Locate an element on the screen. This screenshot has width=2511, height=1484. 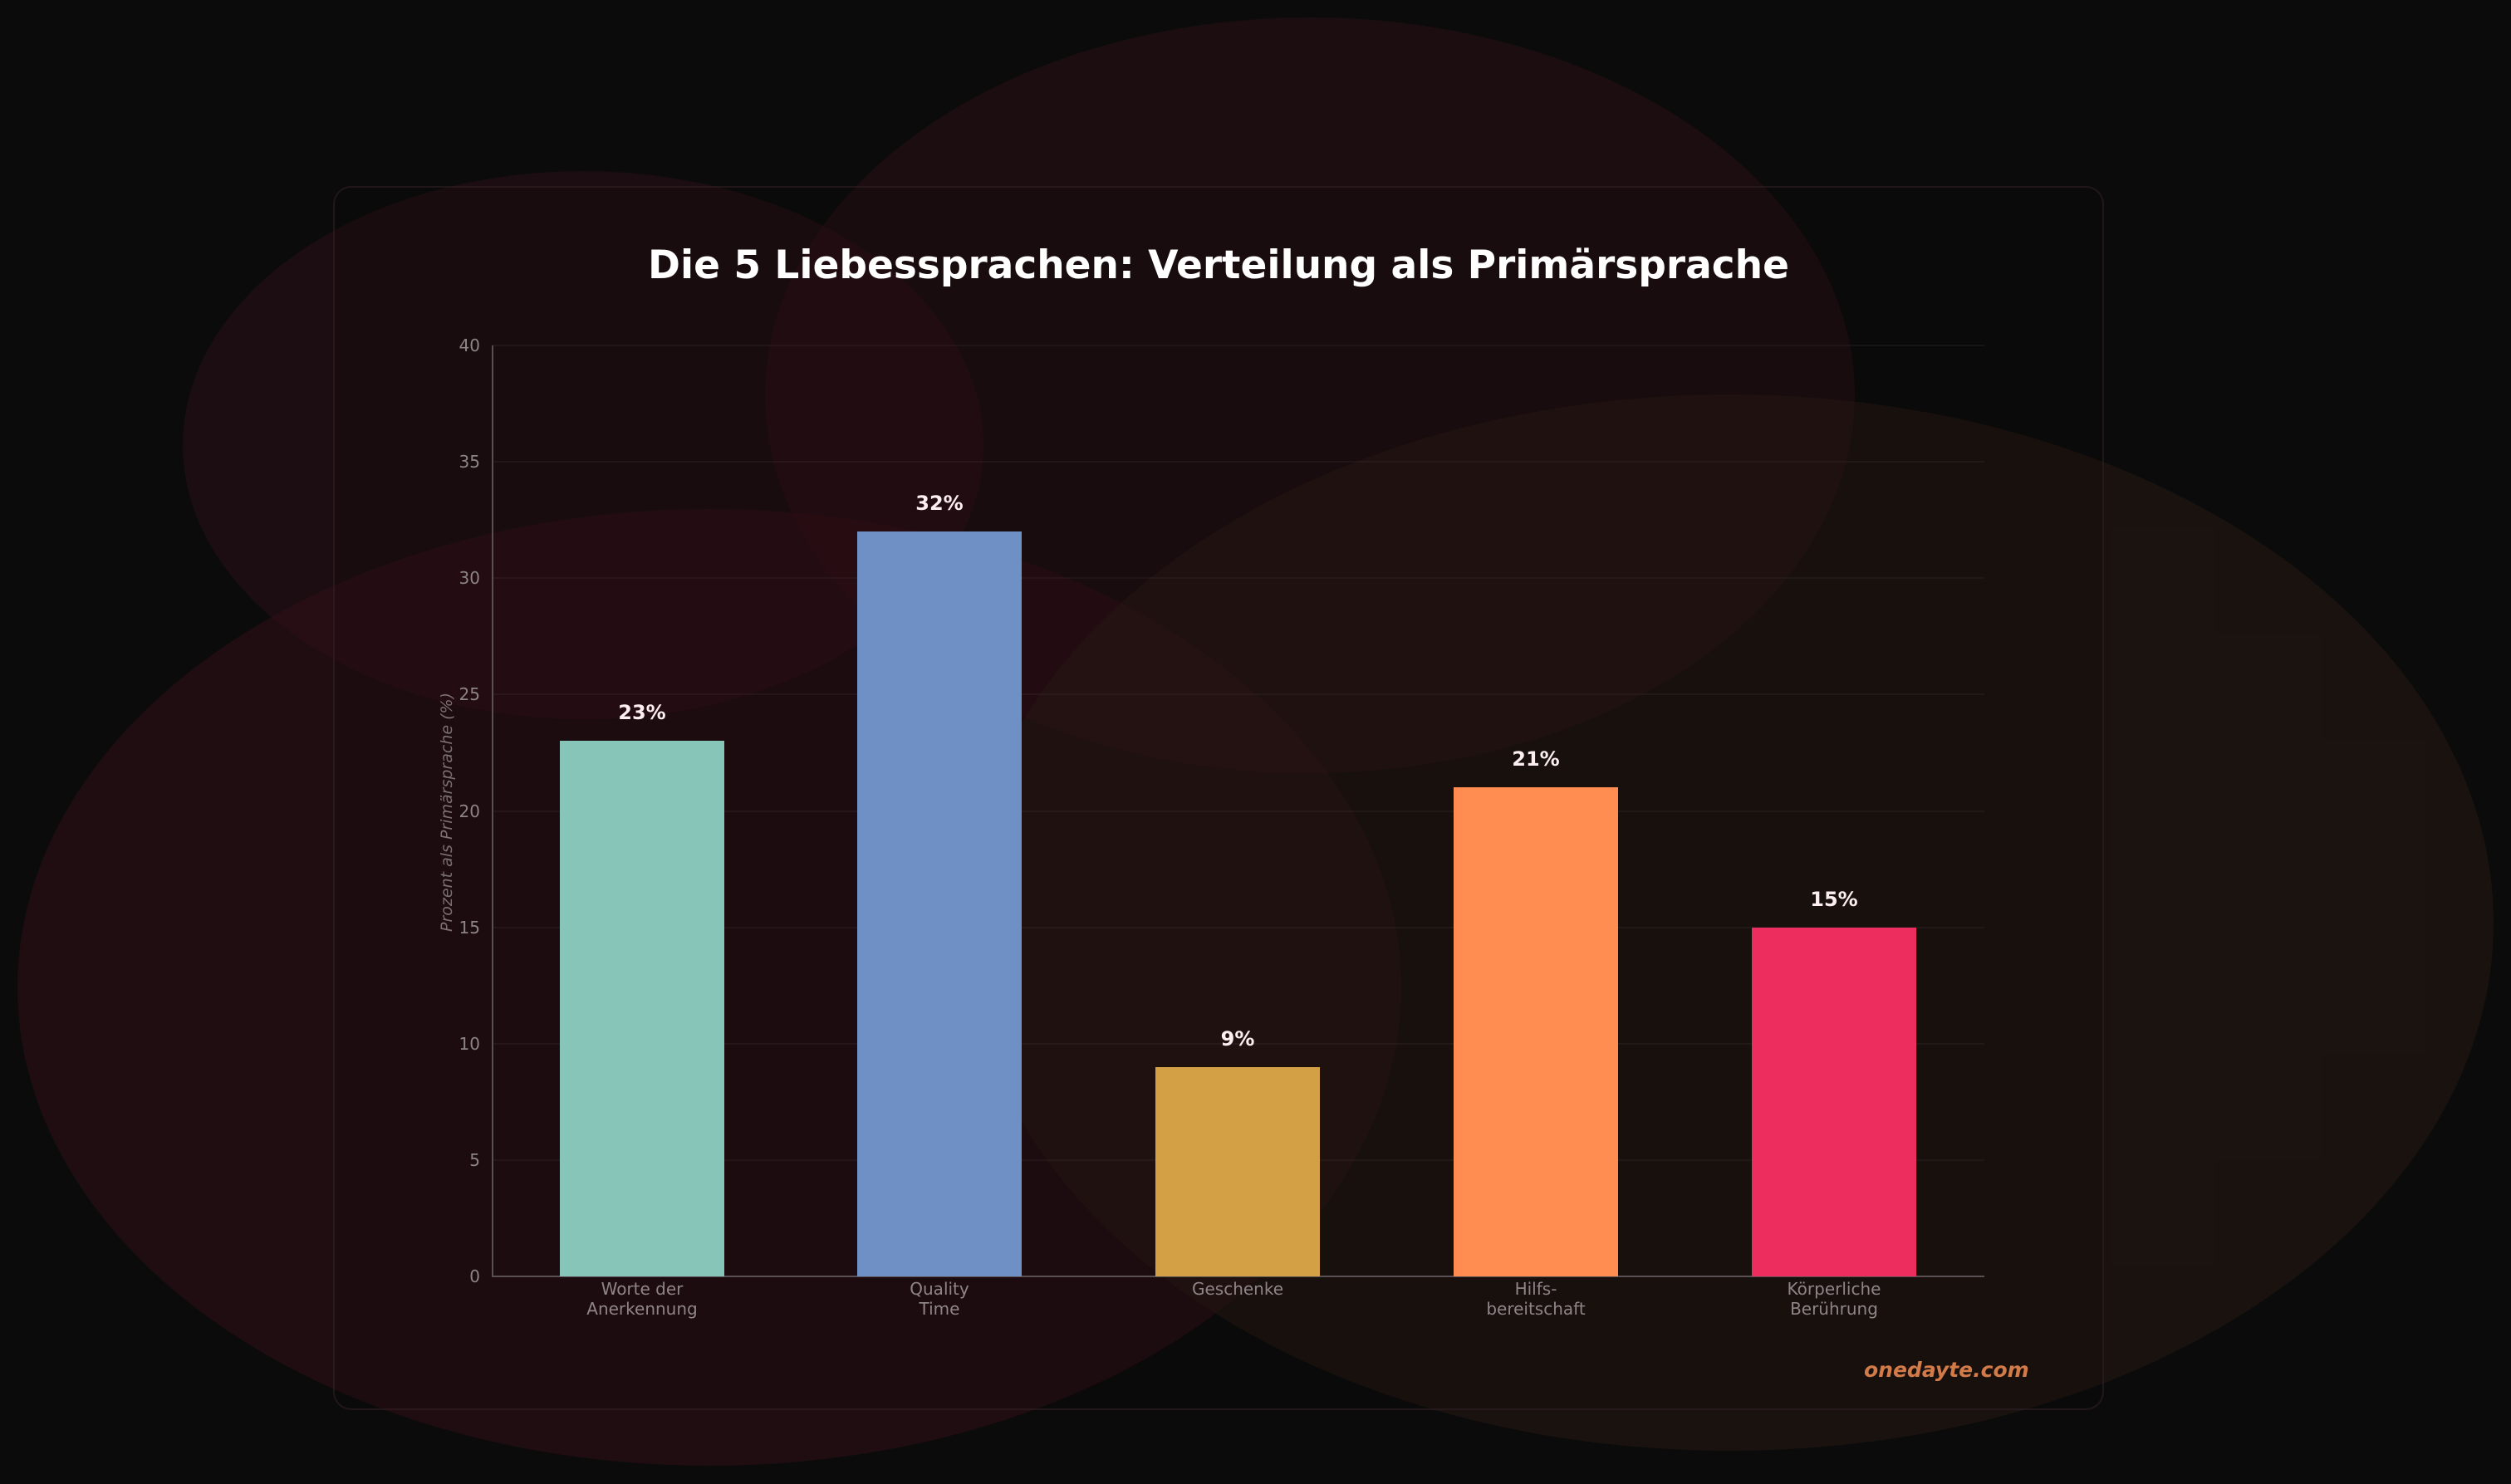
y-axis-line is located at coordinates (492, 810).